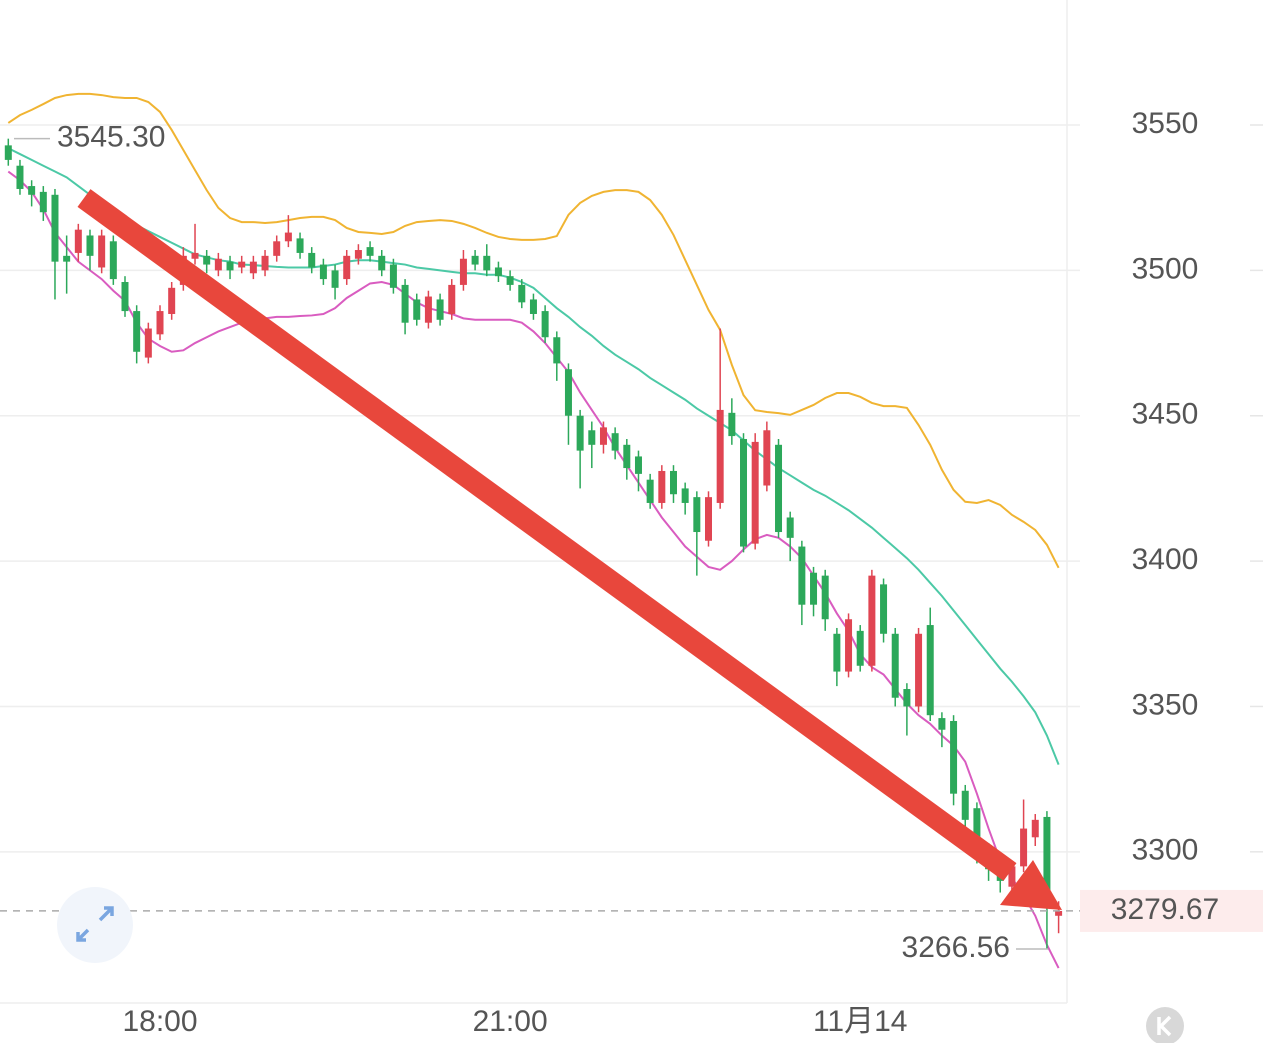 The image size is (1263, 1043). I want to click on k-button, so click(1165, 1025).